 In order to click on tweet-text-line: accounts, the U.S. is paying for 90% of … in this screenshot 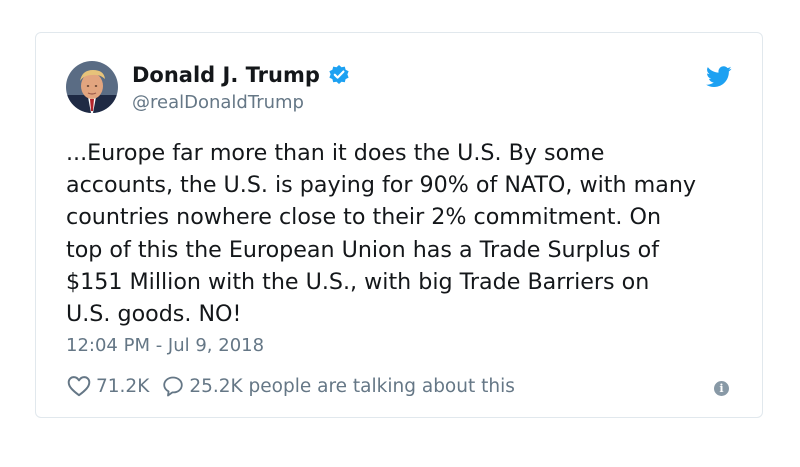, I will do `click(381, 185)`.